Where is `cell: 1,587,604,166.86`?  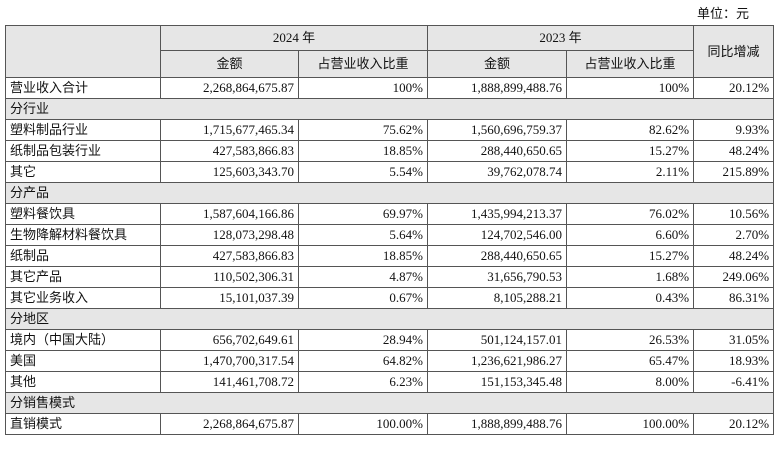 cell: 1,587,604,166.86 is located at coordinates (229, 214).